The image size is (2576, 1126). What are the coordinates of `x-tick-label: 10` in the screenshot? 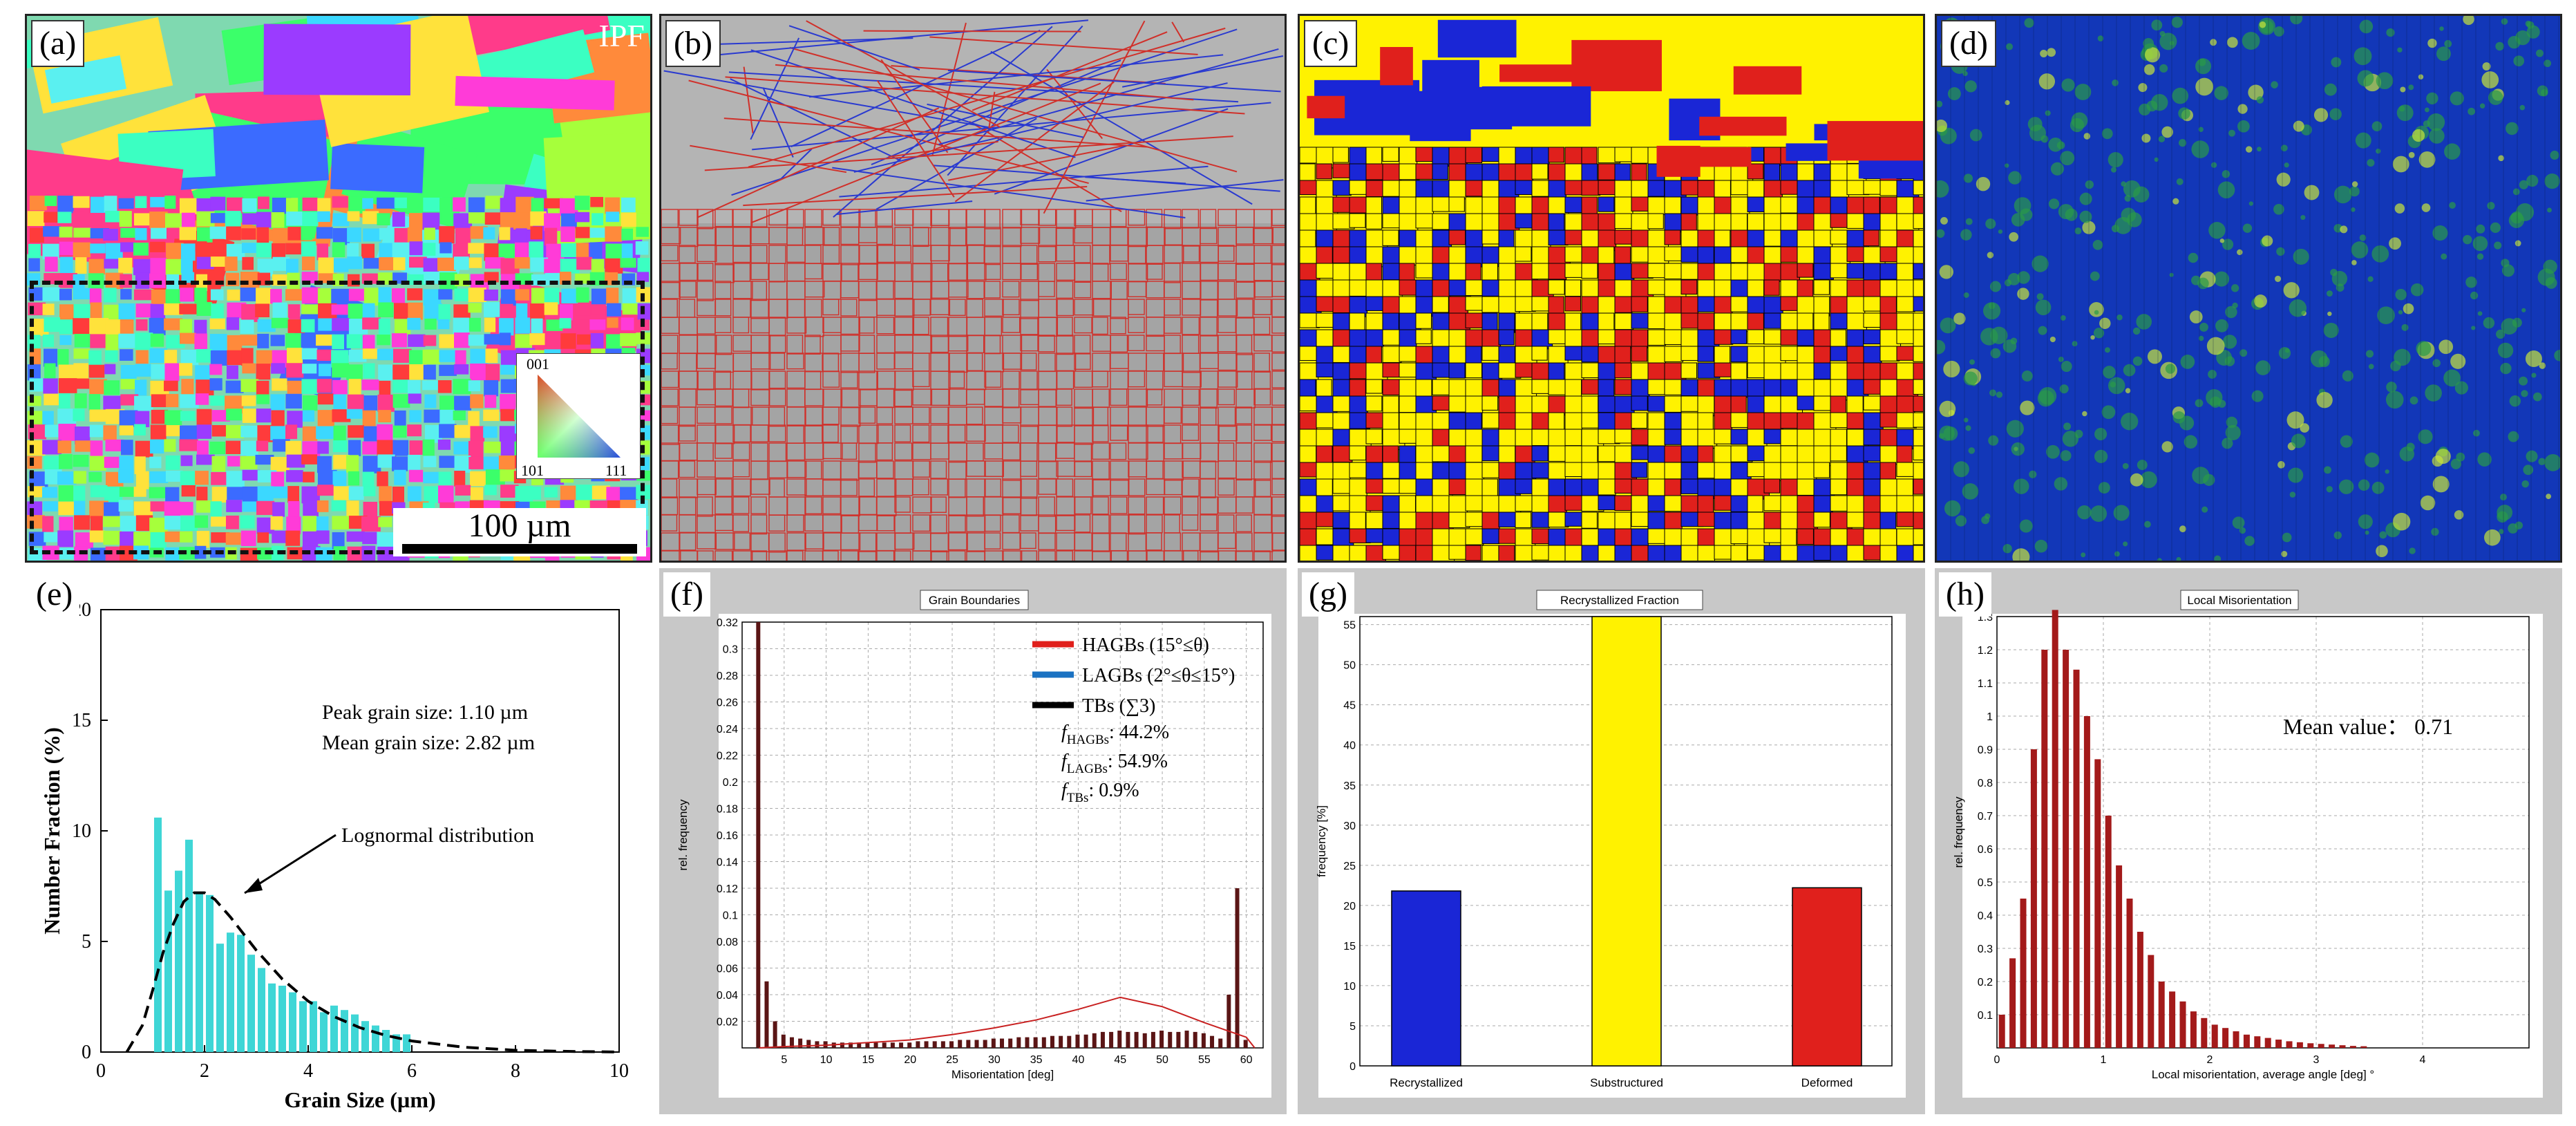 It's located at (619, 1071).